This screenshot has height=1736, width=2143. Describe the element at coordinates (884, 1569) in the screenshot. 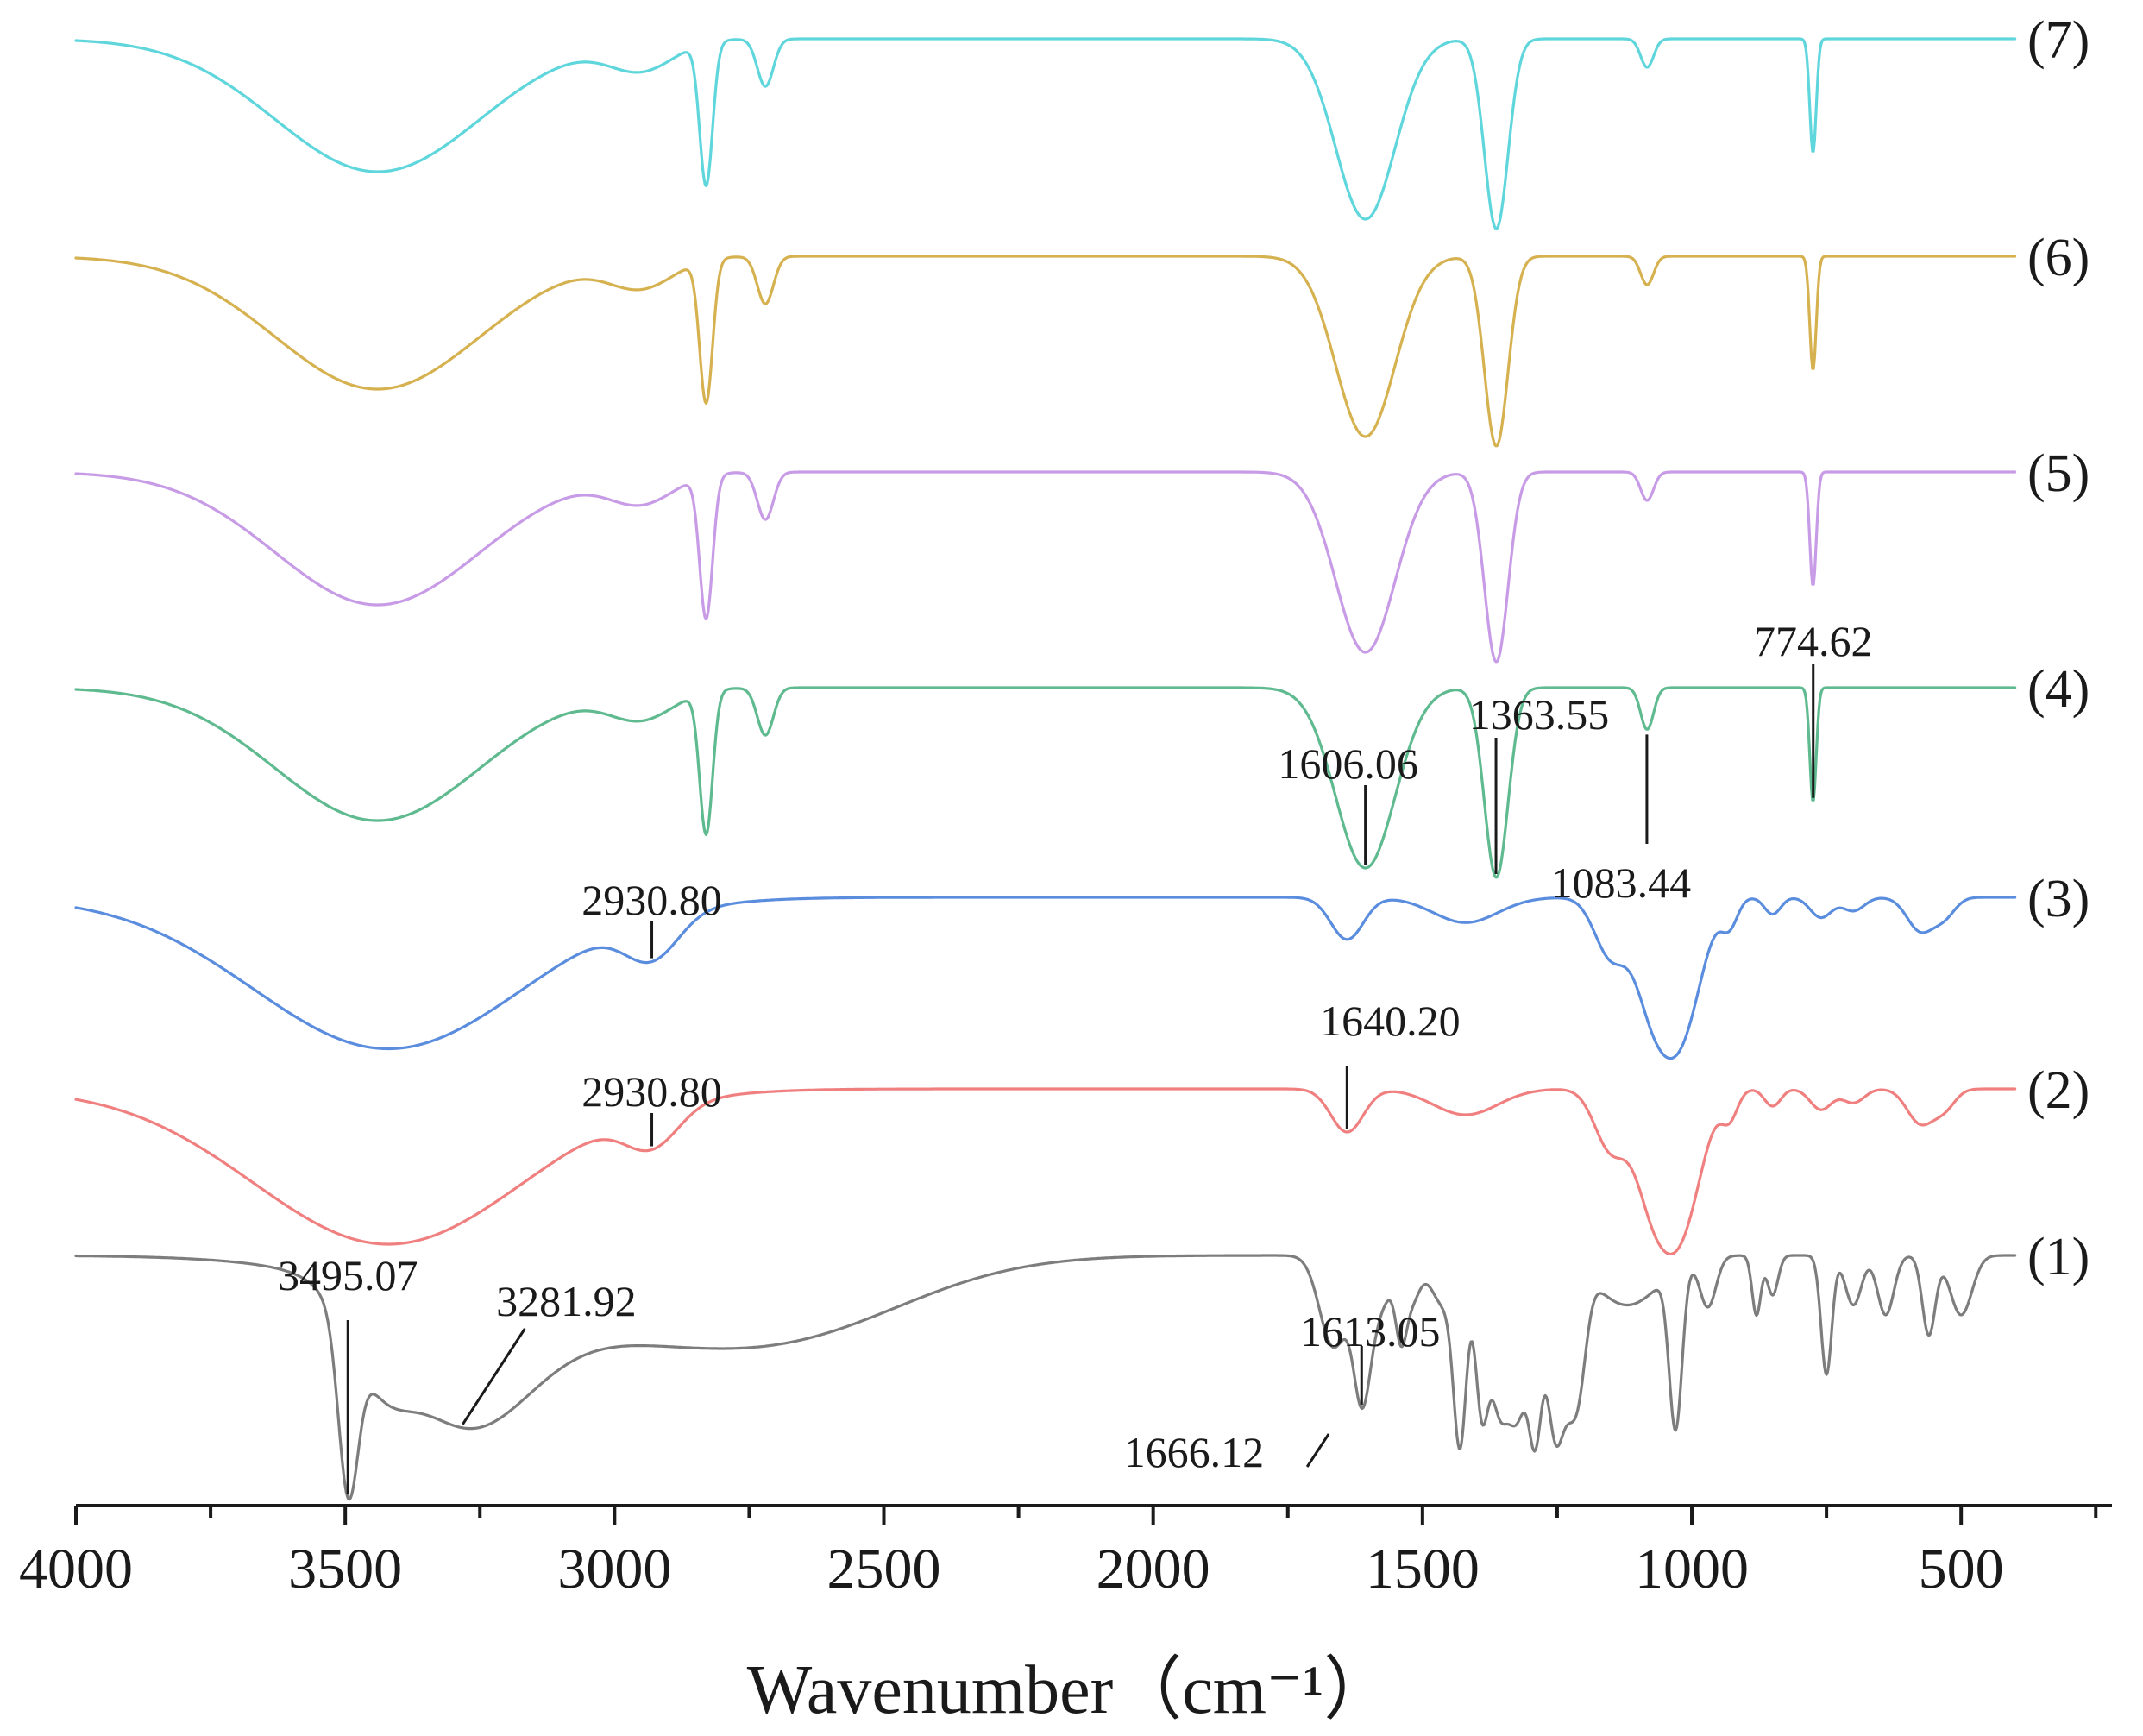

I see `x-tick-label: 2500` at that location.